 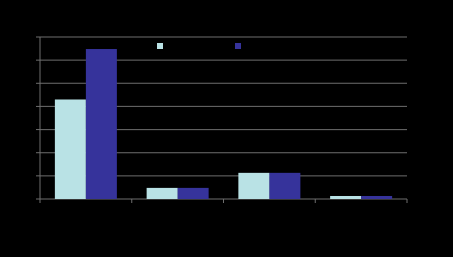 I want to click on y-tick-label: 40, so click(x=26, y=106).